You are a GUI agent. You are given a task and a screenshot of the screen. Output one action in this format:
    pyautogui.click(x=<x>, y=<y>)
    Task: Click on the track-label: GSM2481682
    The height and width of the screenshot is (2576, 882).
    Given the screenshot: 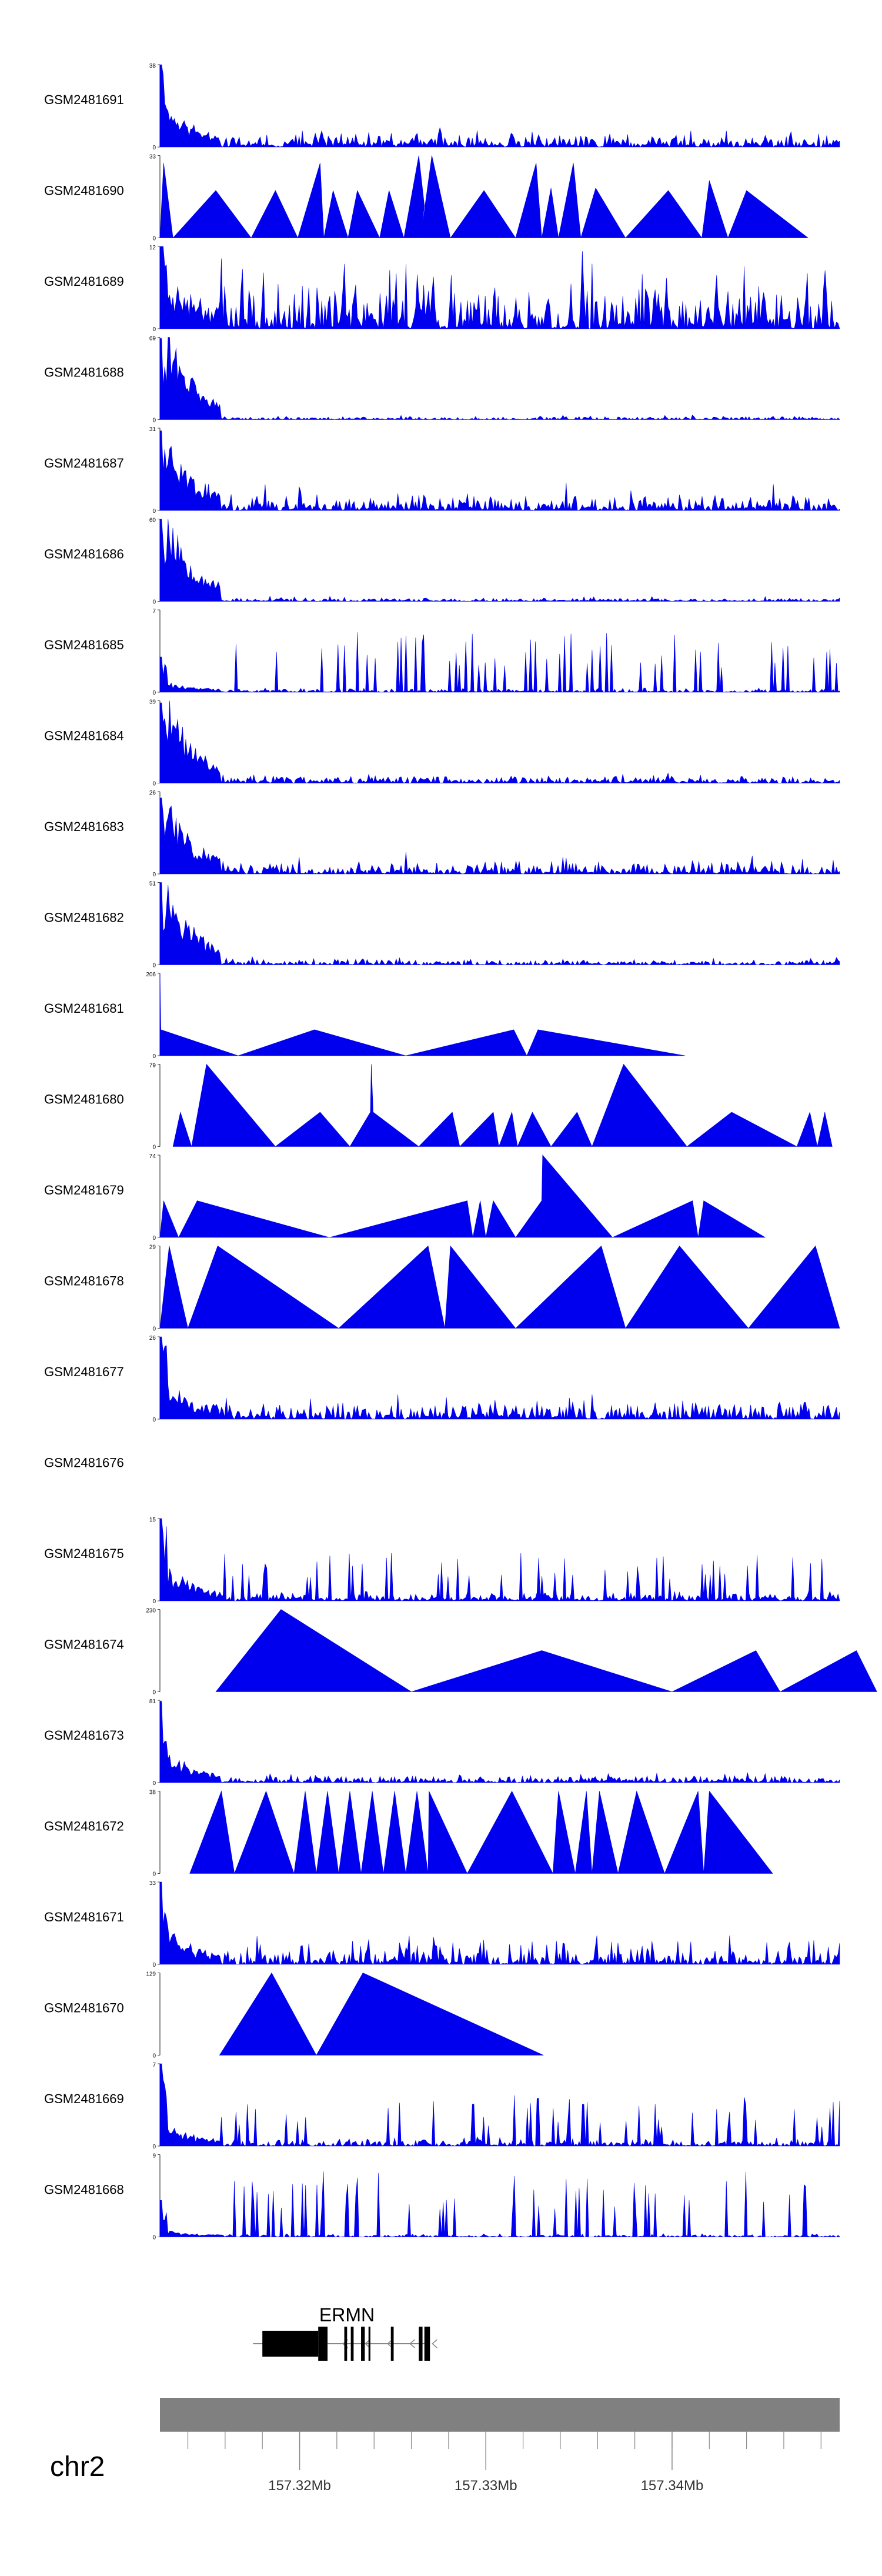 What is the action you would take?
    pyautogui.click(x=84, y=917)
    